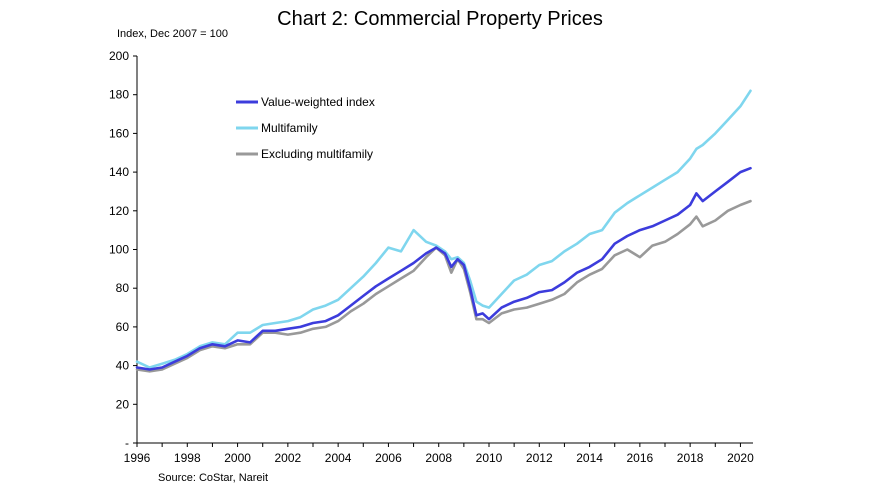 Image resolution: width=880 pixels, height=495 pixels. I want to click on y-tick-label: 20, so click(123, 404).